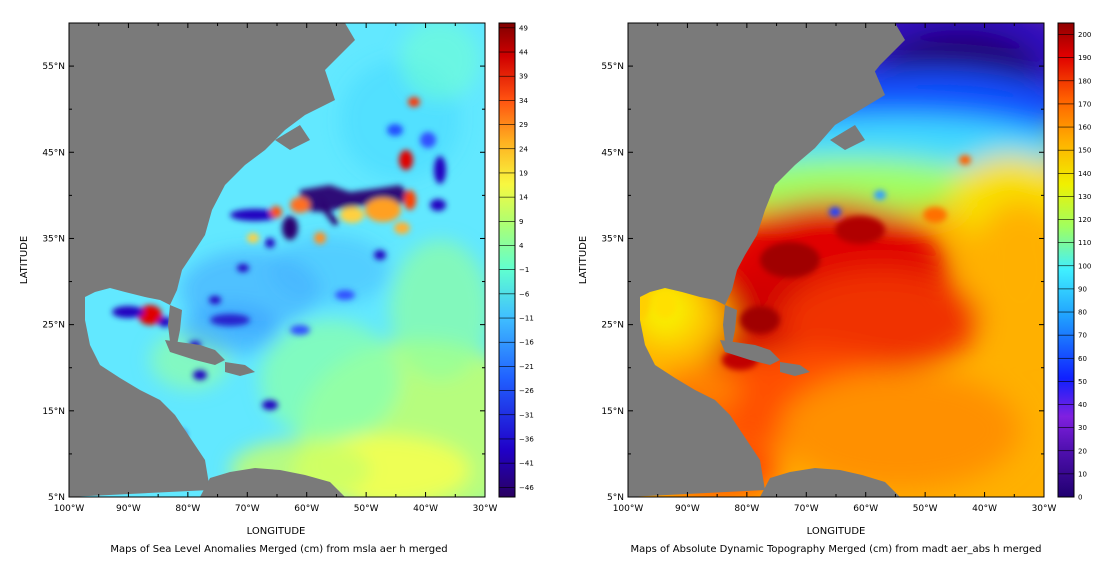  Describe the element at coordinates (583, 260) in the screenshot. I see `topography-ylabel: LATITUDE` at that location.